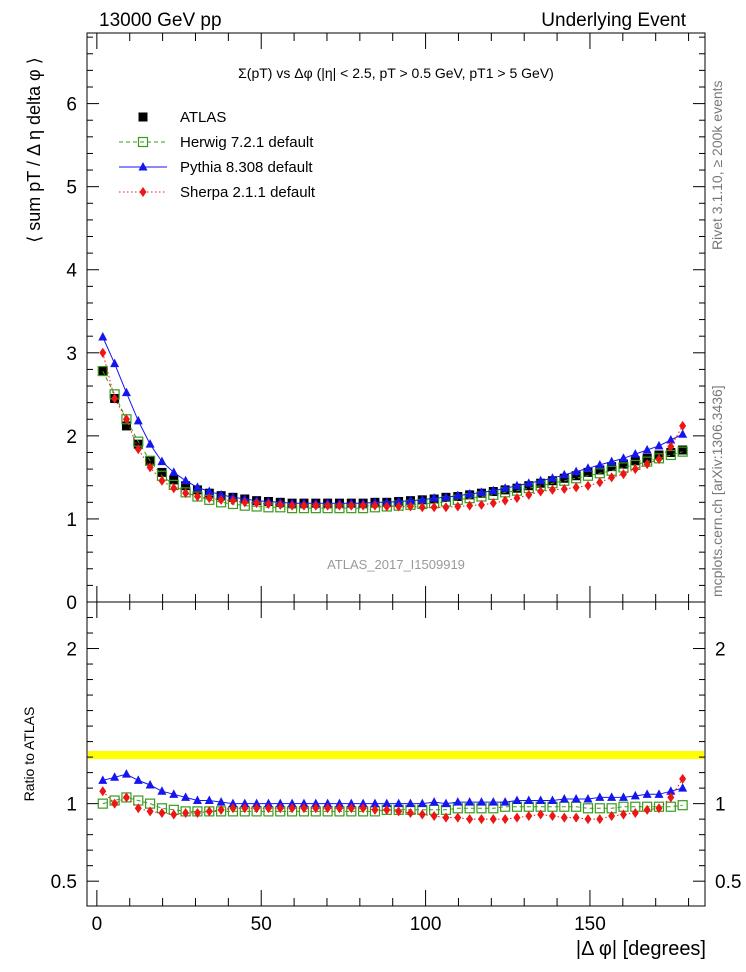 The image size is (746, 972). Describe the element at coordinates (246, 167) in the screenshot. I see `legend-label-pythia: Pythia 8.308 default` at that location.